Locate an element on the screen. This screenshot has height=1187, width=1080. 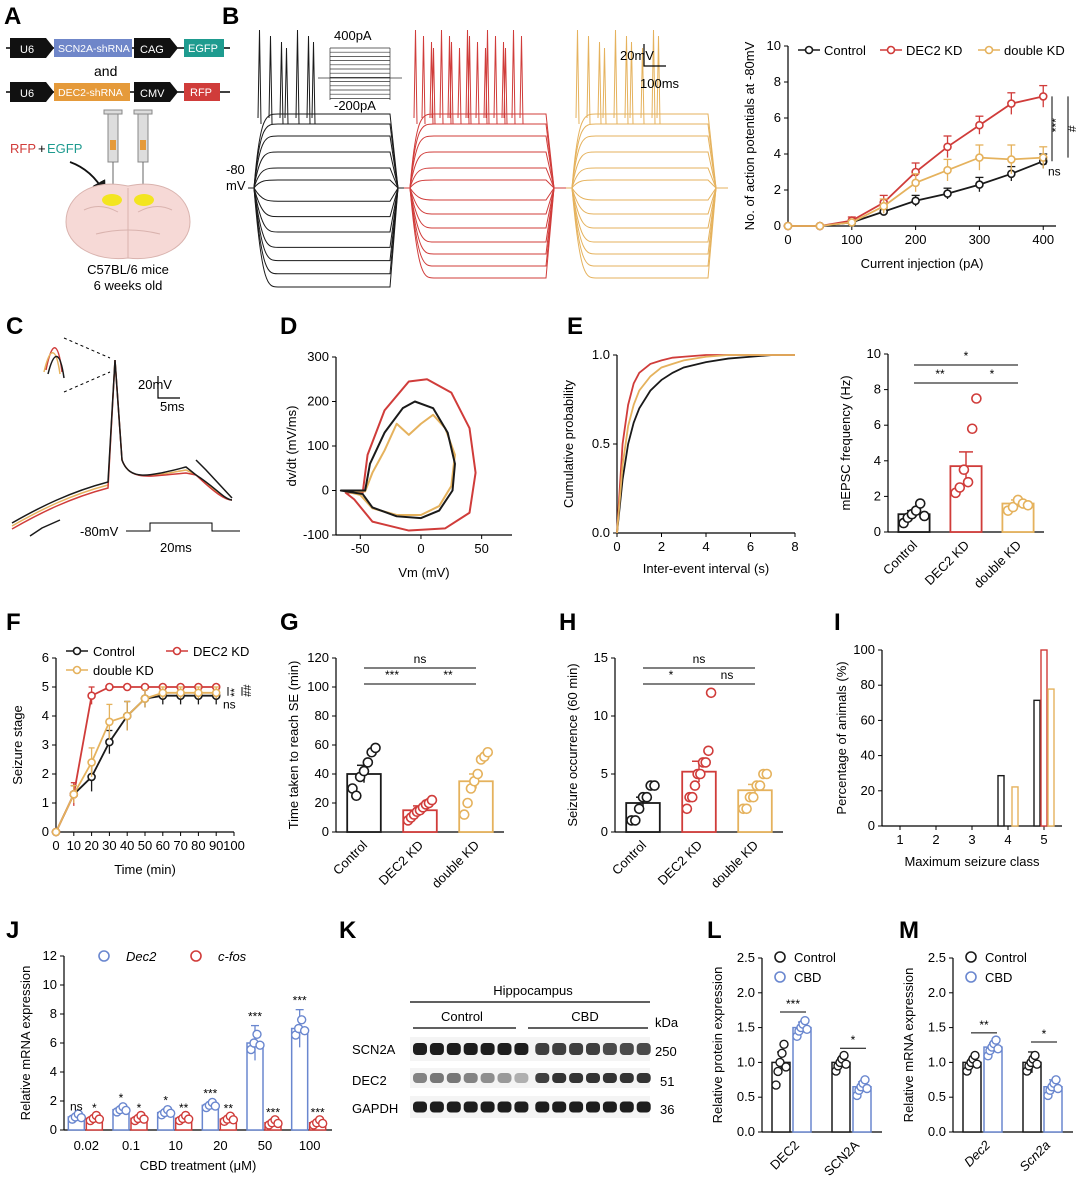
scn2a-shrna-box is located at coordinates (93, 48).